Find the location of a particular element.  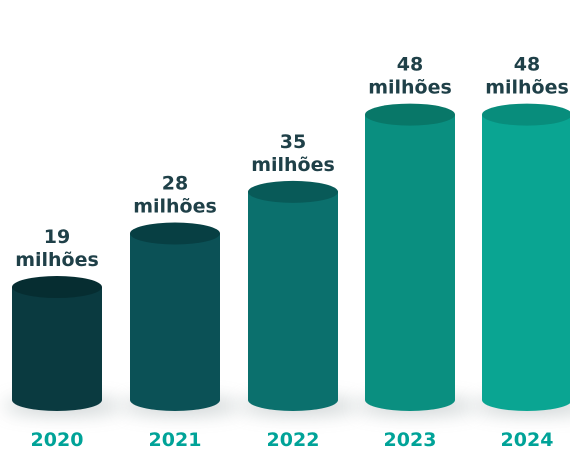

category-label: 2021 is located at coordinates (175, 440).